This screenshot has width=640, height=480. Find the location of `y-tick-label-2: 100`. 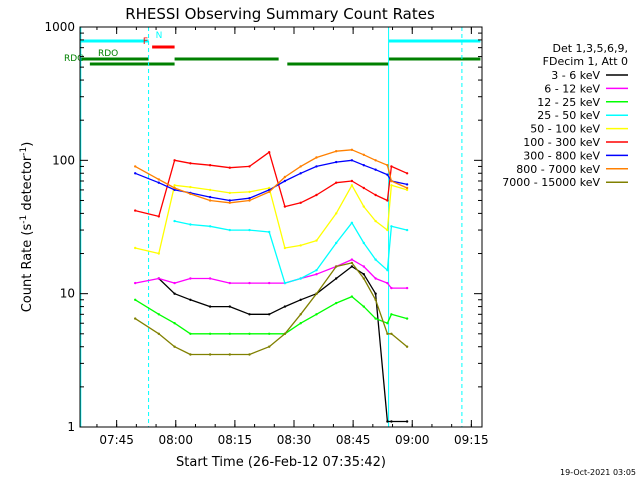

y-tick-label-2: 100 is located at coordinates (63, 160).